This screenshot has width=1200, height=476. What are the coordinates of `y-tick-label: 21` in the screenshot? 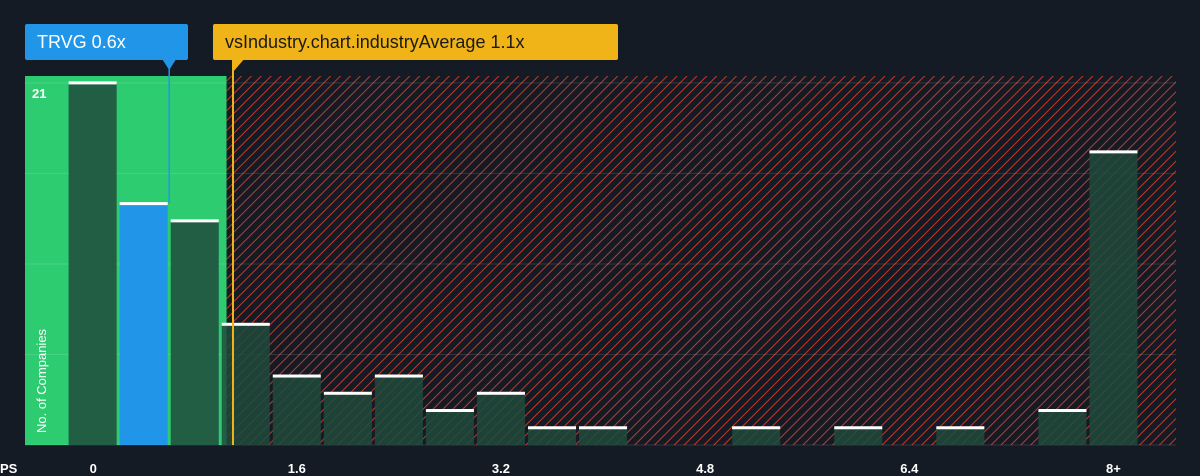 It's located at (39, 93).